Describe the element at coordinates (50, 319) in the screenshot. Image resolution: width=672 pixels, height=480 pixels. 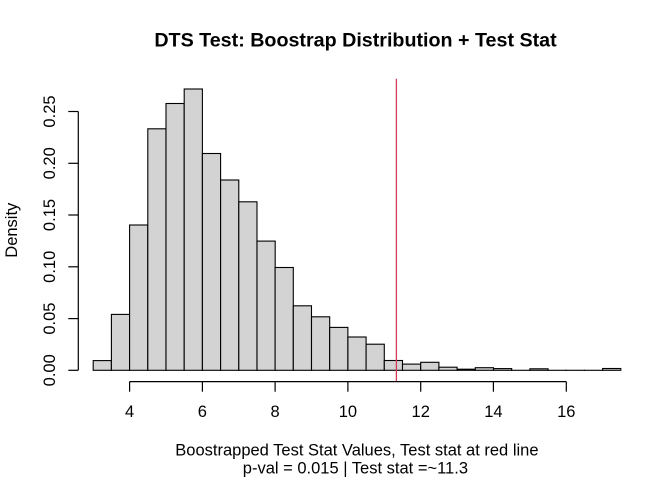
I see `svg-text: 0.05` at that location.